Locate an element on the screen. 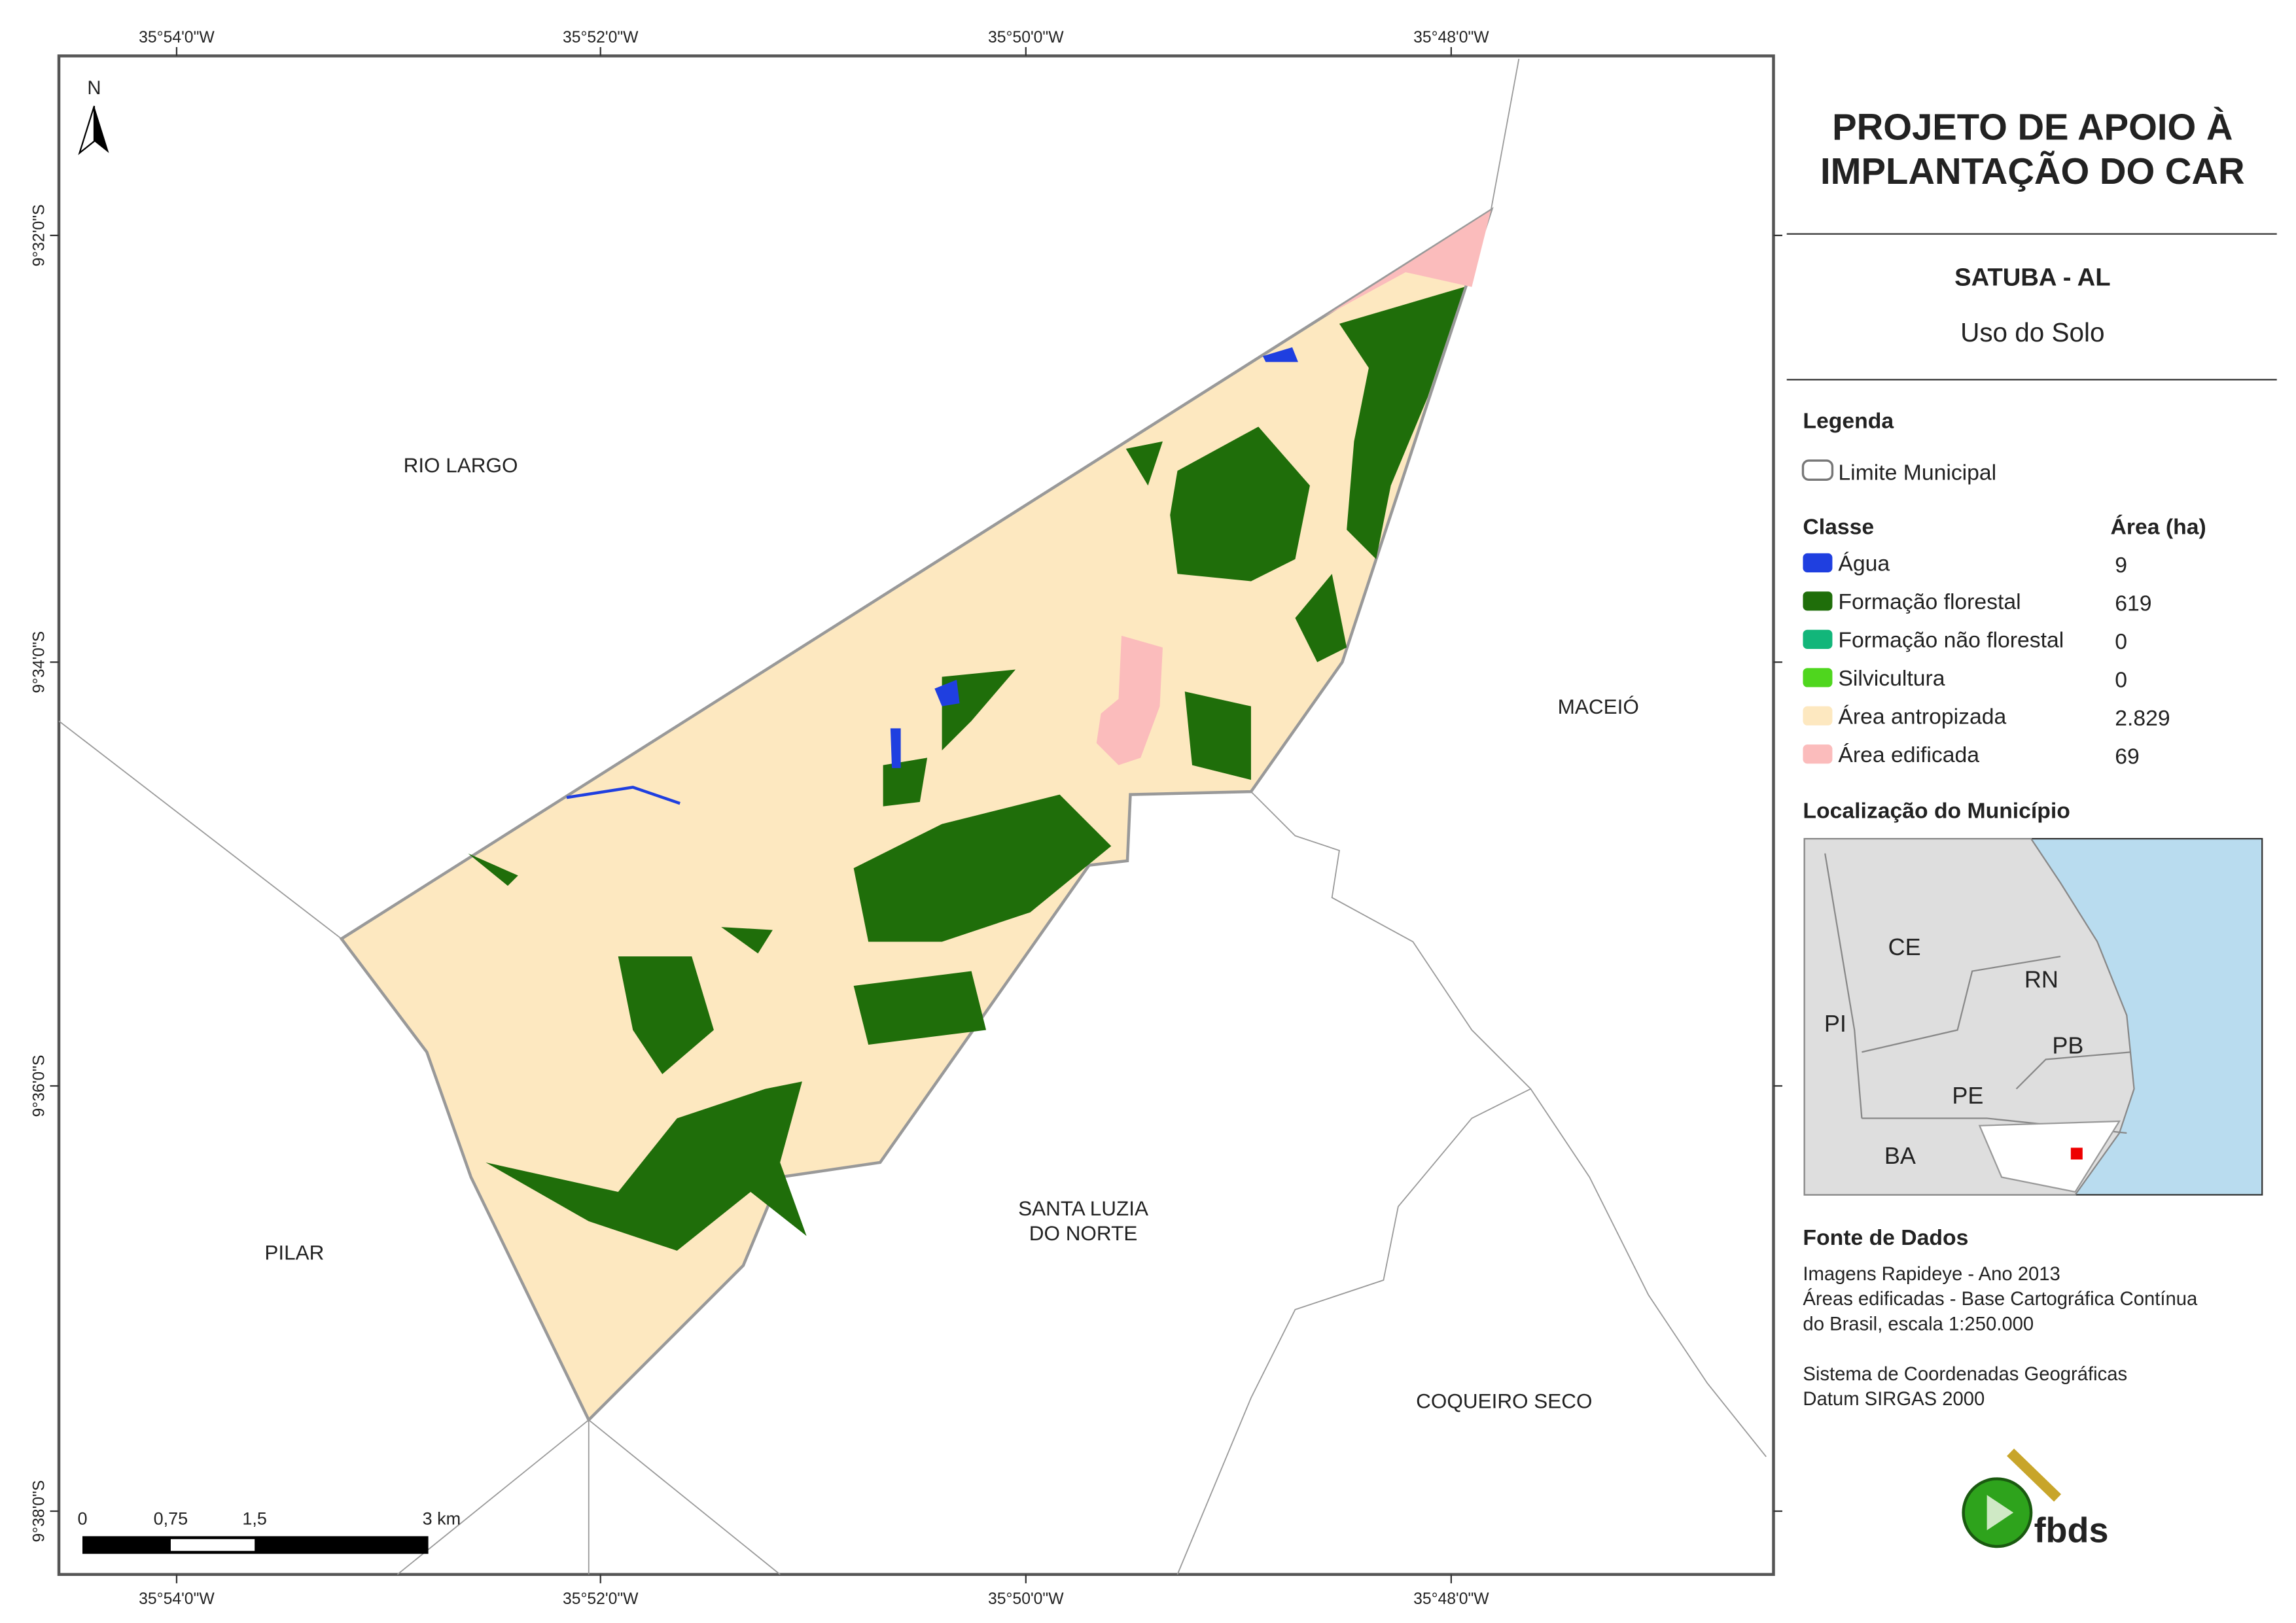 The height and width of the screenshot is (1623, 2296). legend-label: Limite Municipal is located at coordinates (1917, 473).